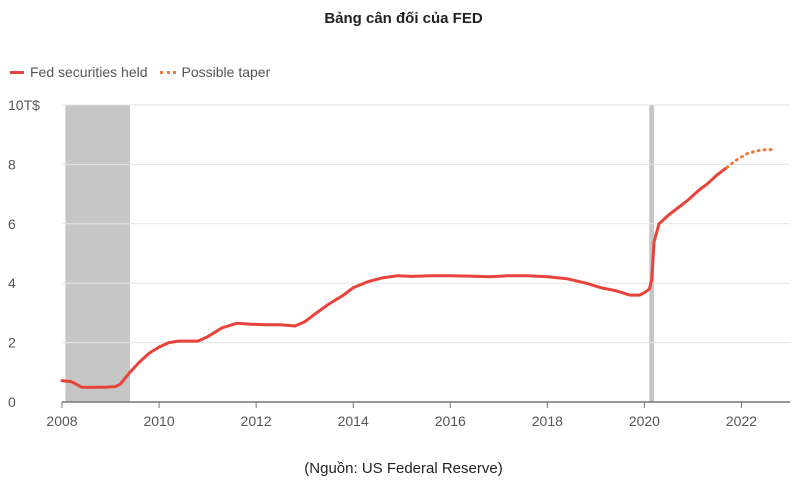 This screenshot has width=807, height=485. I want to click on legend-item-projected: Possible taper, so click(215, 72).